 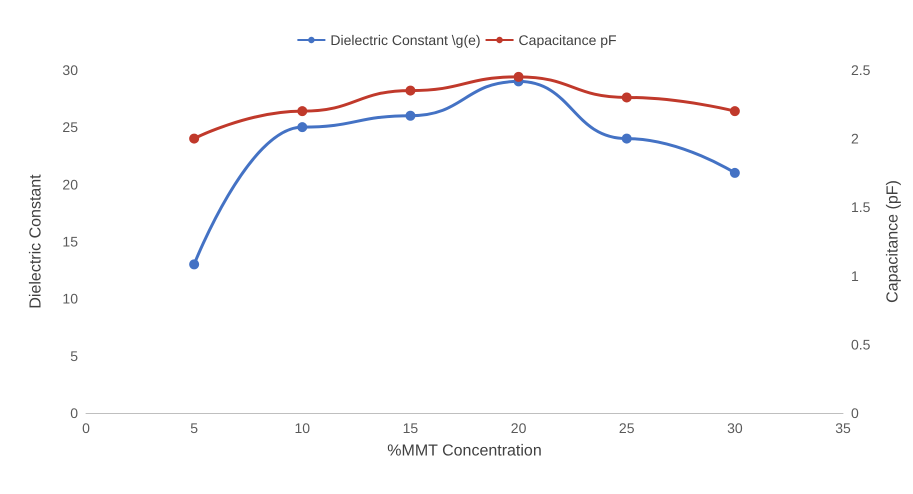 I want to click on y2-tick-label: 2, so click(x=855, y=138).